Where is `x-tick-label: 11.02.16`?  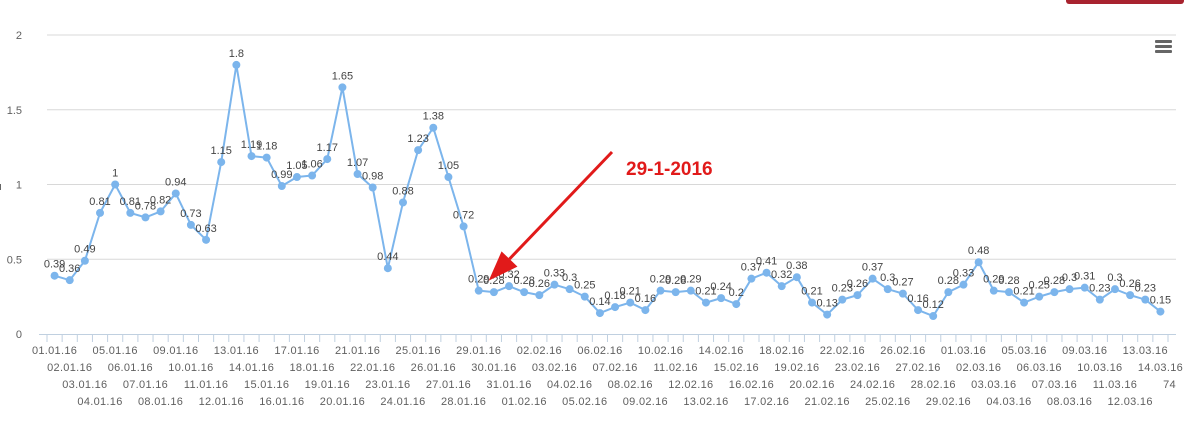 x-tick-label: 11.02.16 is located at coordinates (675, 368).